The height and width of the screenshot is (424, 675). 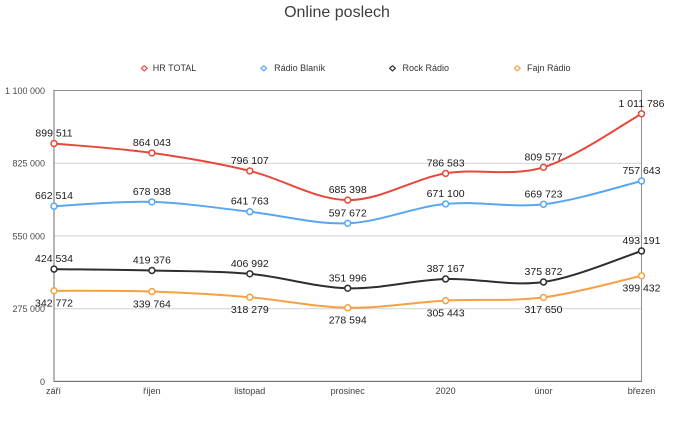 I want to click on svg-text: 641 763, so click(x=250, y=202).